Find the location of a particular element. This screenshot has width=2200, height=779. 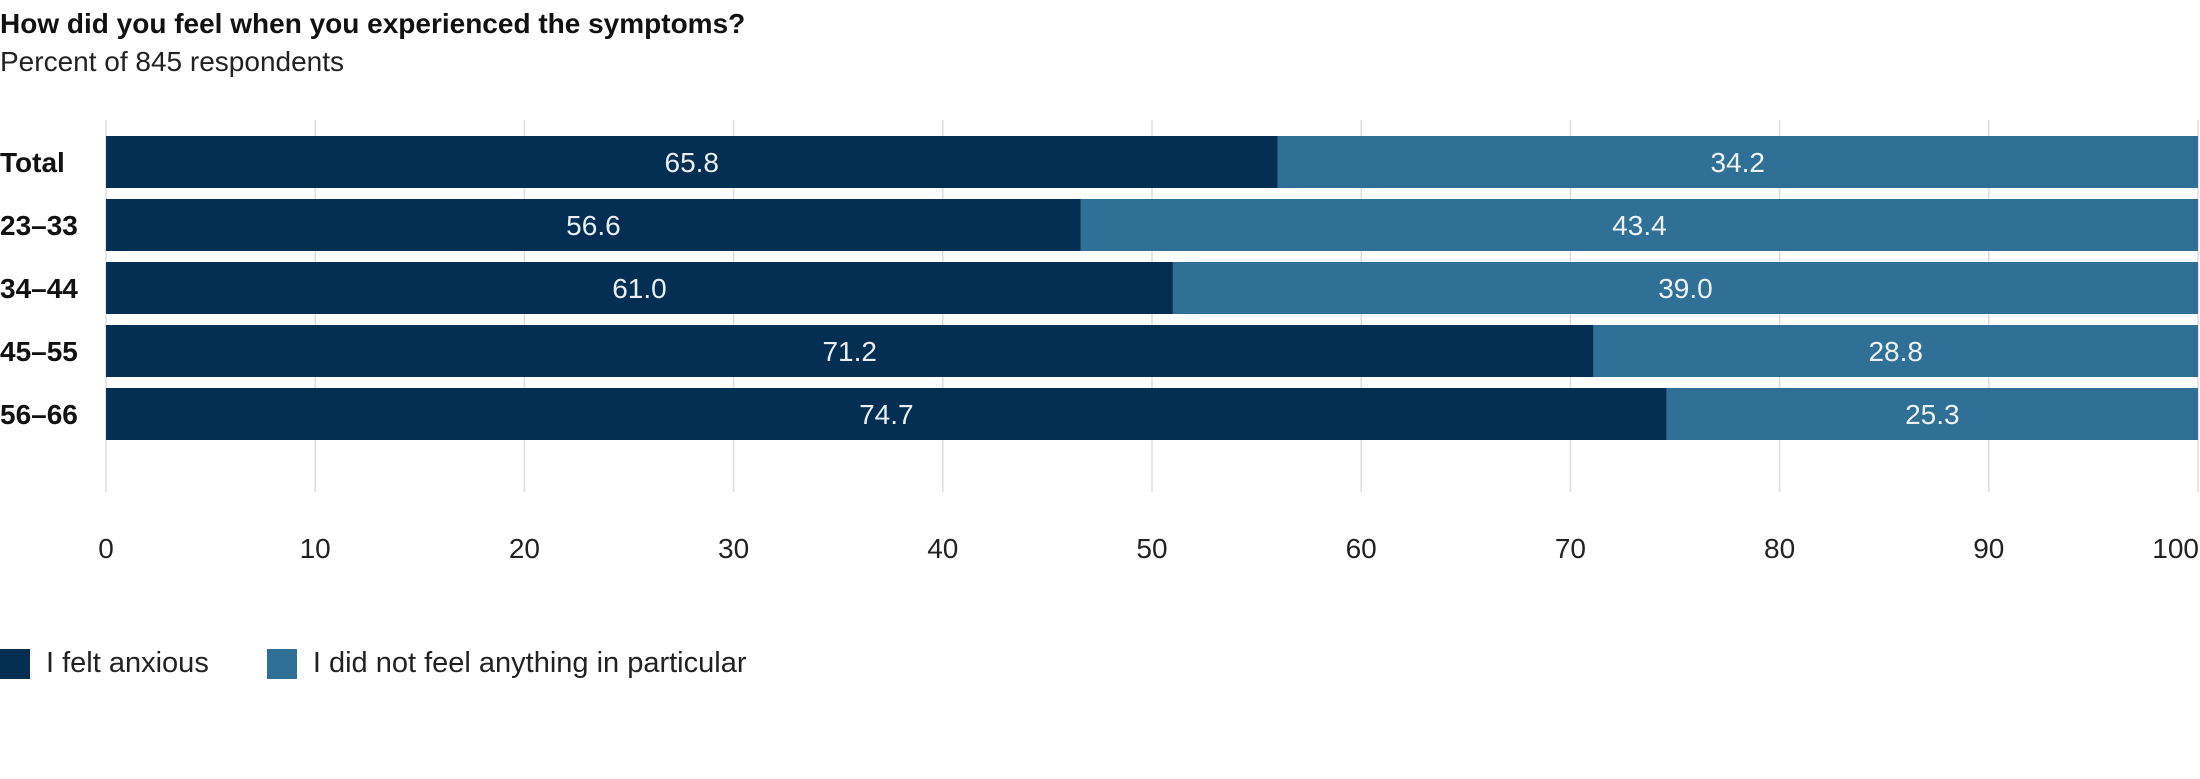

legend-label-anxious: I felt anxious is located at coordinates (127, 663).